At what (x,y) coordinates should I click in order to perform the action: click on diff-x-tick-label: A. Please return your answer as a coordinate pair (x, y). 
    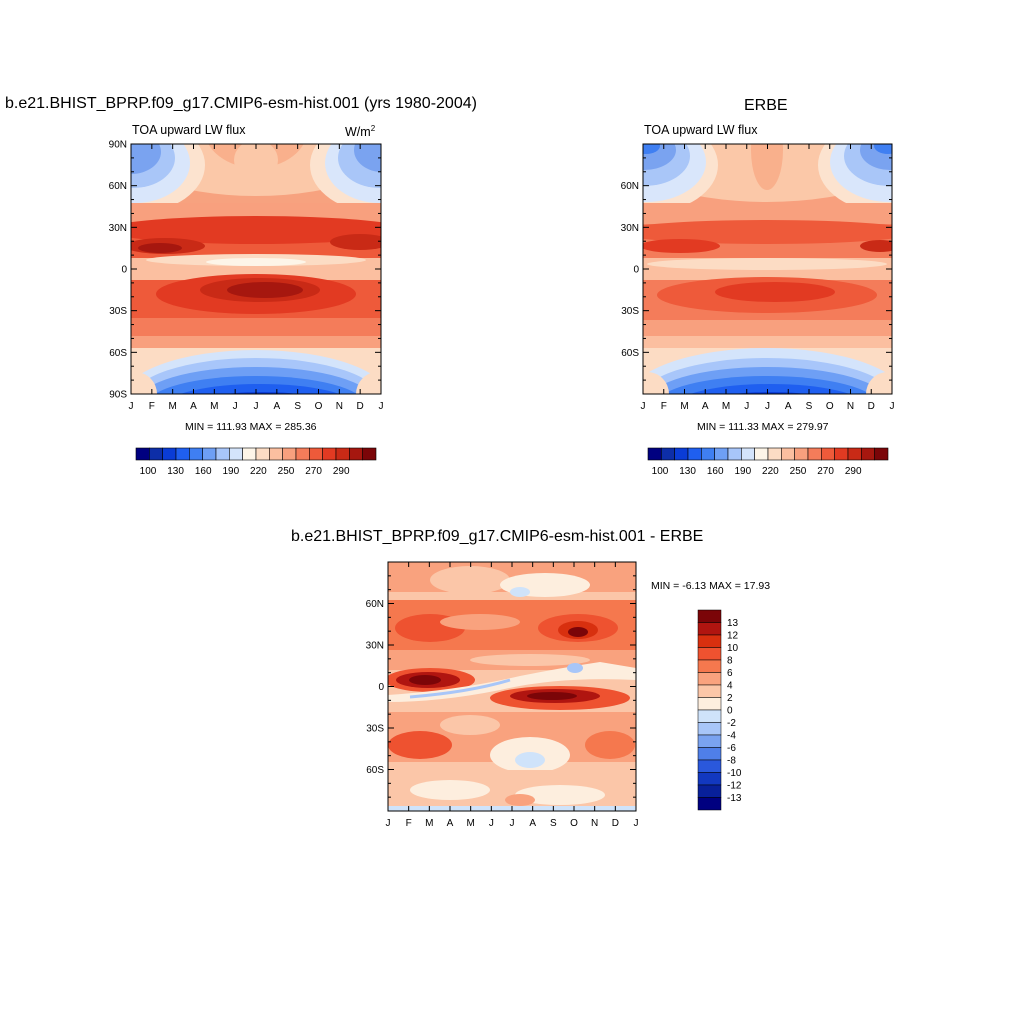
    Looking at the image, I should click on (532, 823).